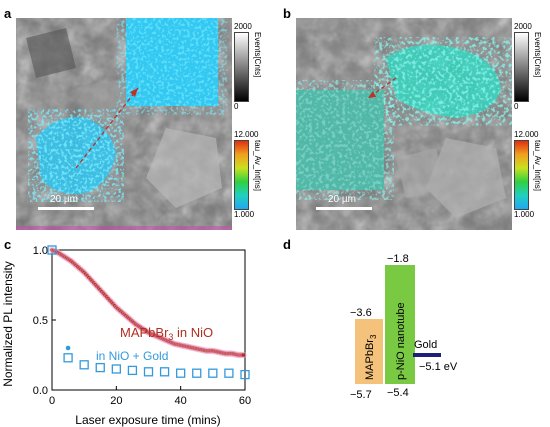 This screenshot has width=550, height=427. What do you see at coordinates (287, 13) in the screenshot?
I see `panel-letter-b: b` at bounding box center [287, 13].